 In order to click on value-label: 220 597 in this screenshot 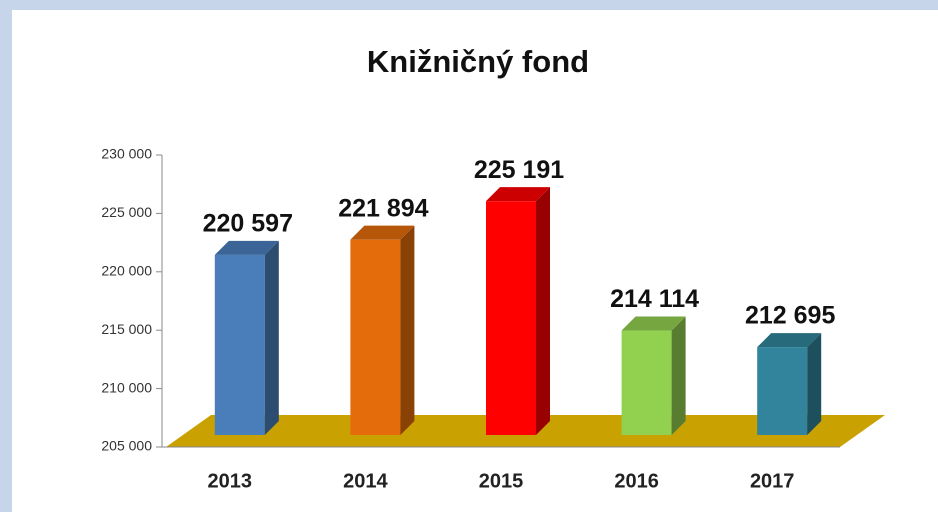, I will do `click(248, 223)`.